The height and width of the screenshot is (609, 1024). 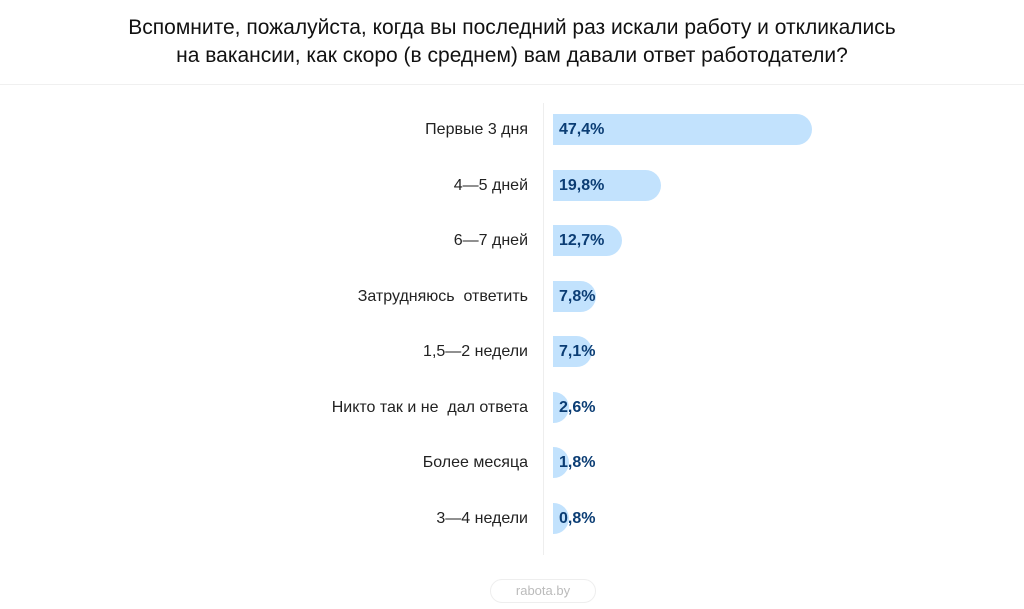 I want to click on category-label: Более месяца, so click(x=475, y=462).